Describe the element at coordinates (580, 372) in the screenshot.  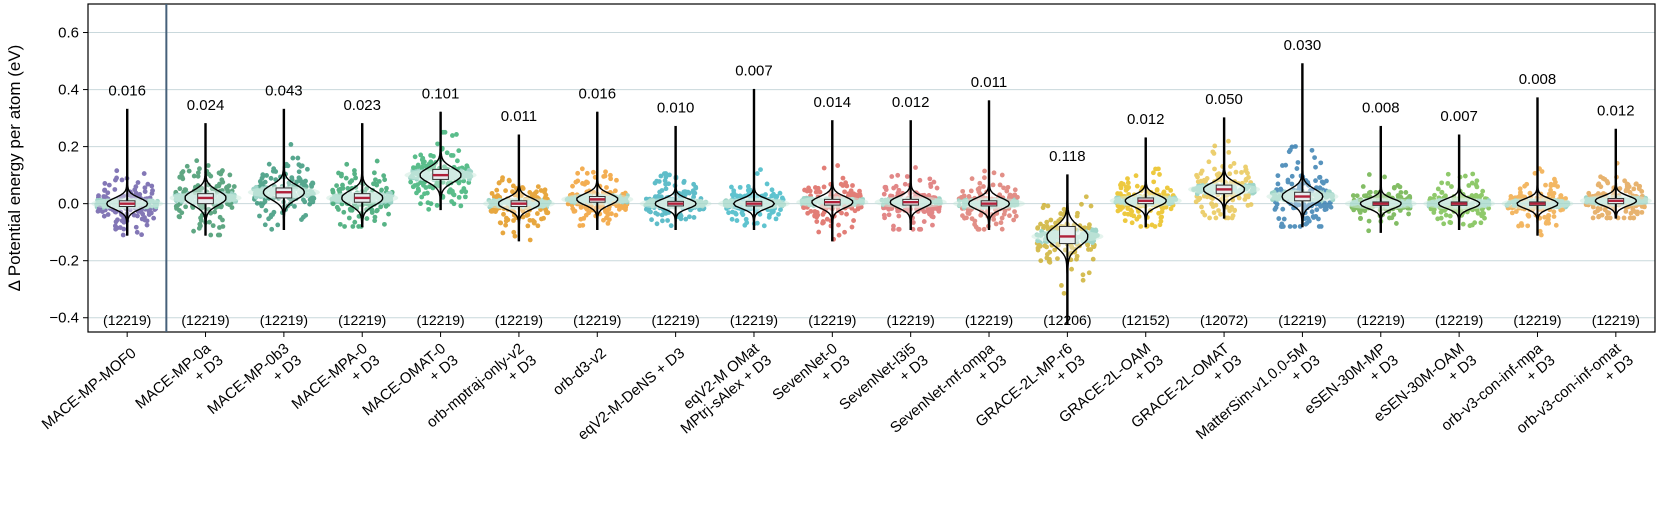
I see `x-tick-label: orb-d3-v2` at that location.